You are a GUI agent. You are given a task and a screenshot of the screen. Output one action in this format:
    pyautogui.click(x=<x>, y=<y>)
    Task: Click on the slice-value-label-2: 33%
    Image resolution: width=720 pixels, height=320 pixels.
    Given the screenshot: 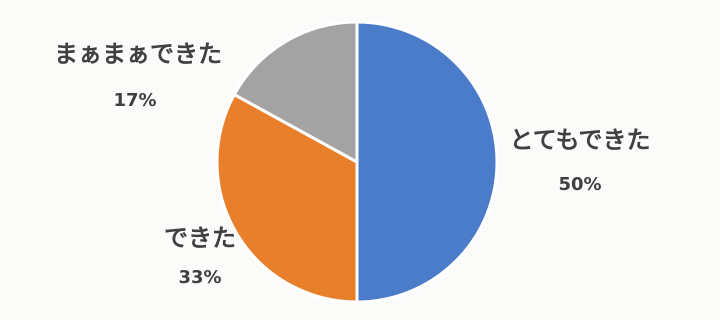 What is the action you would take?
    pyautogui.click(x=199, y=277)
    